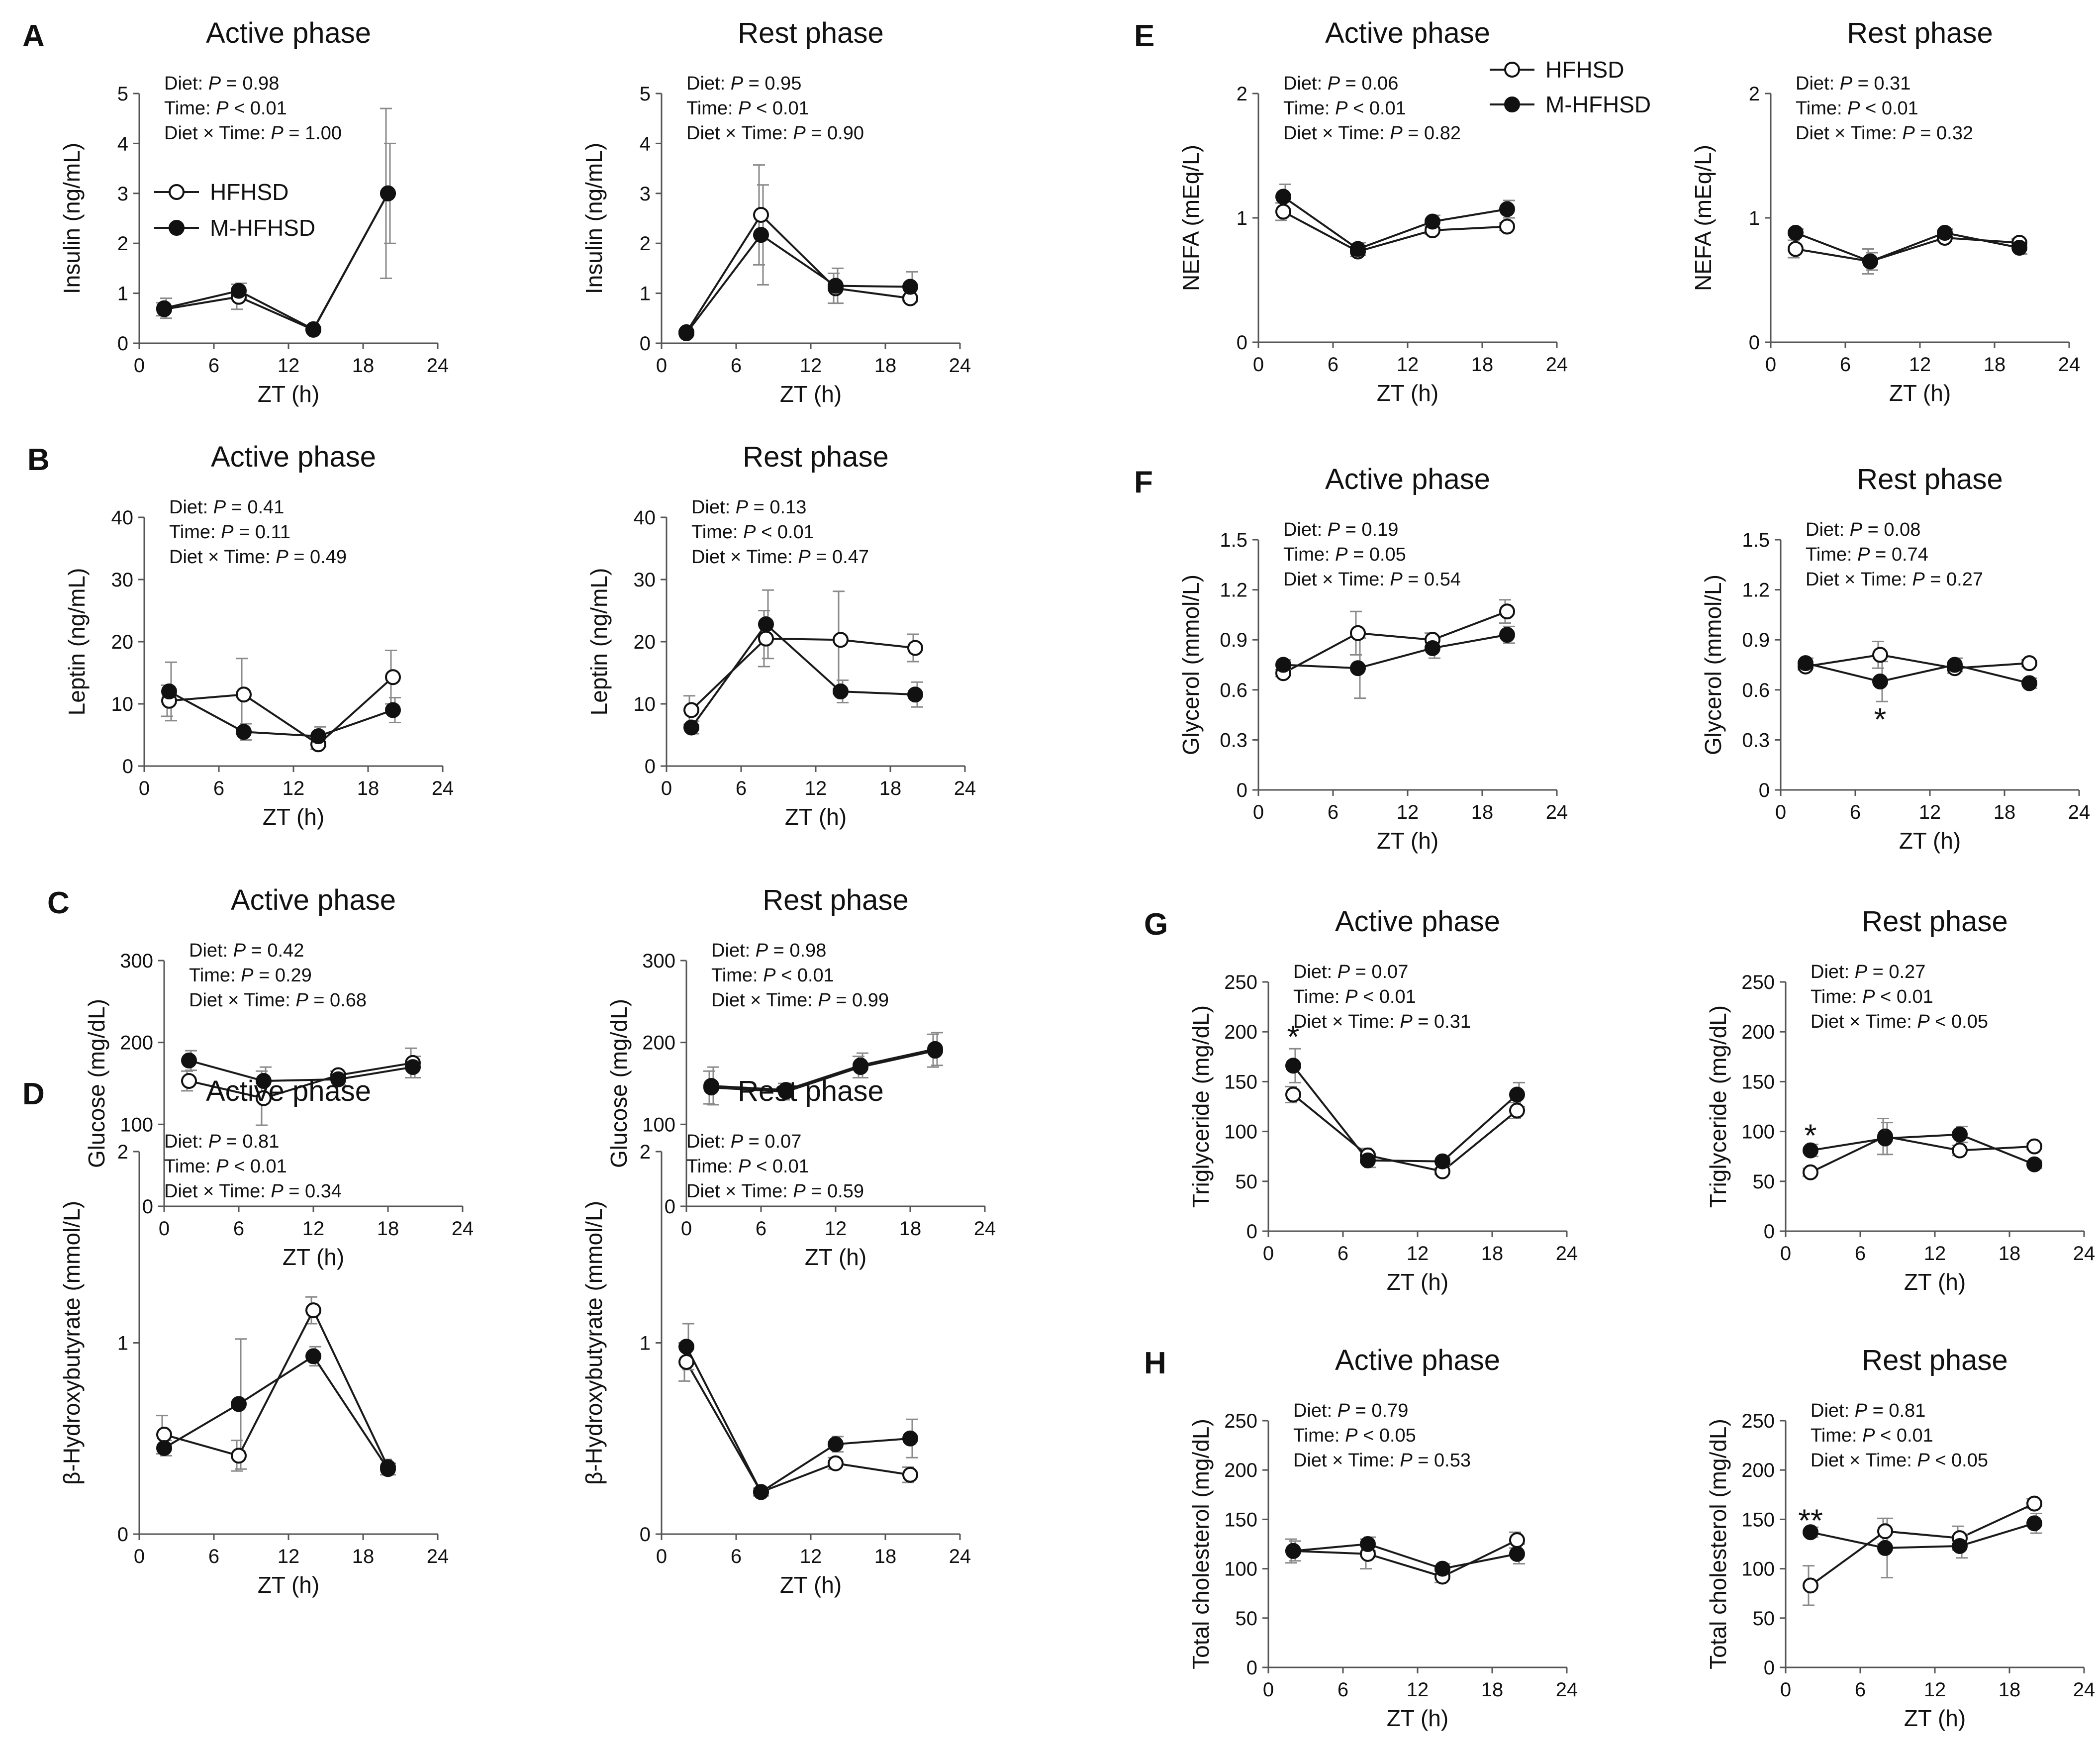 The width and height of the screenshot is (2100, 1749). Describe the element at coordinates (288, 1585) in the screenshot. I see `x-axis-label: ZT (h)` at that location.